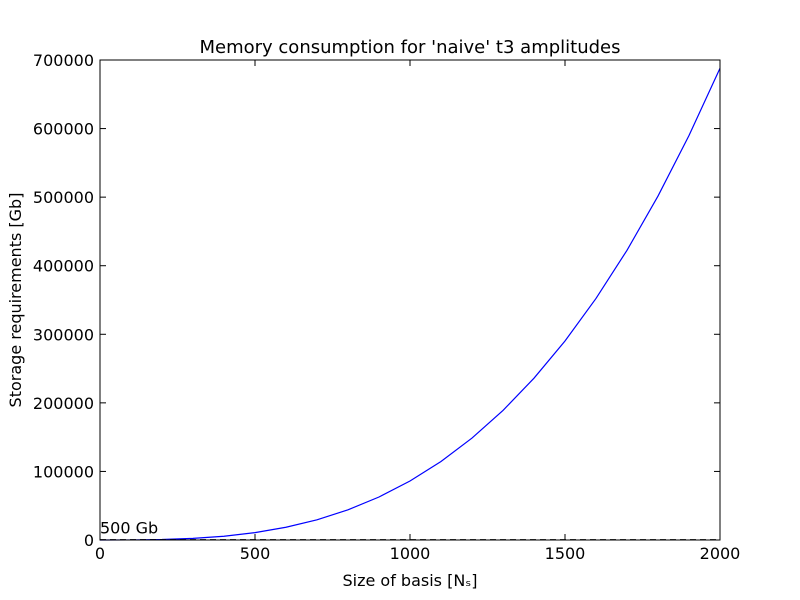 This screenshot has width=800, height=600. Describe the element at coordinates (720, 553) in the screenshot. I see `x-tick-label: 2000` at that location.